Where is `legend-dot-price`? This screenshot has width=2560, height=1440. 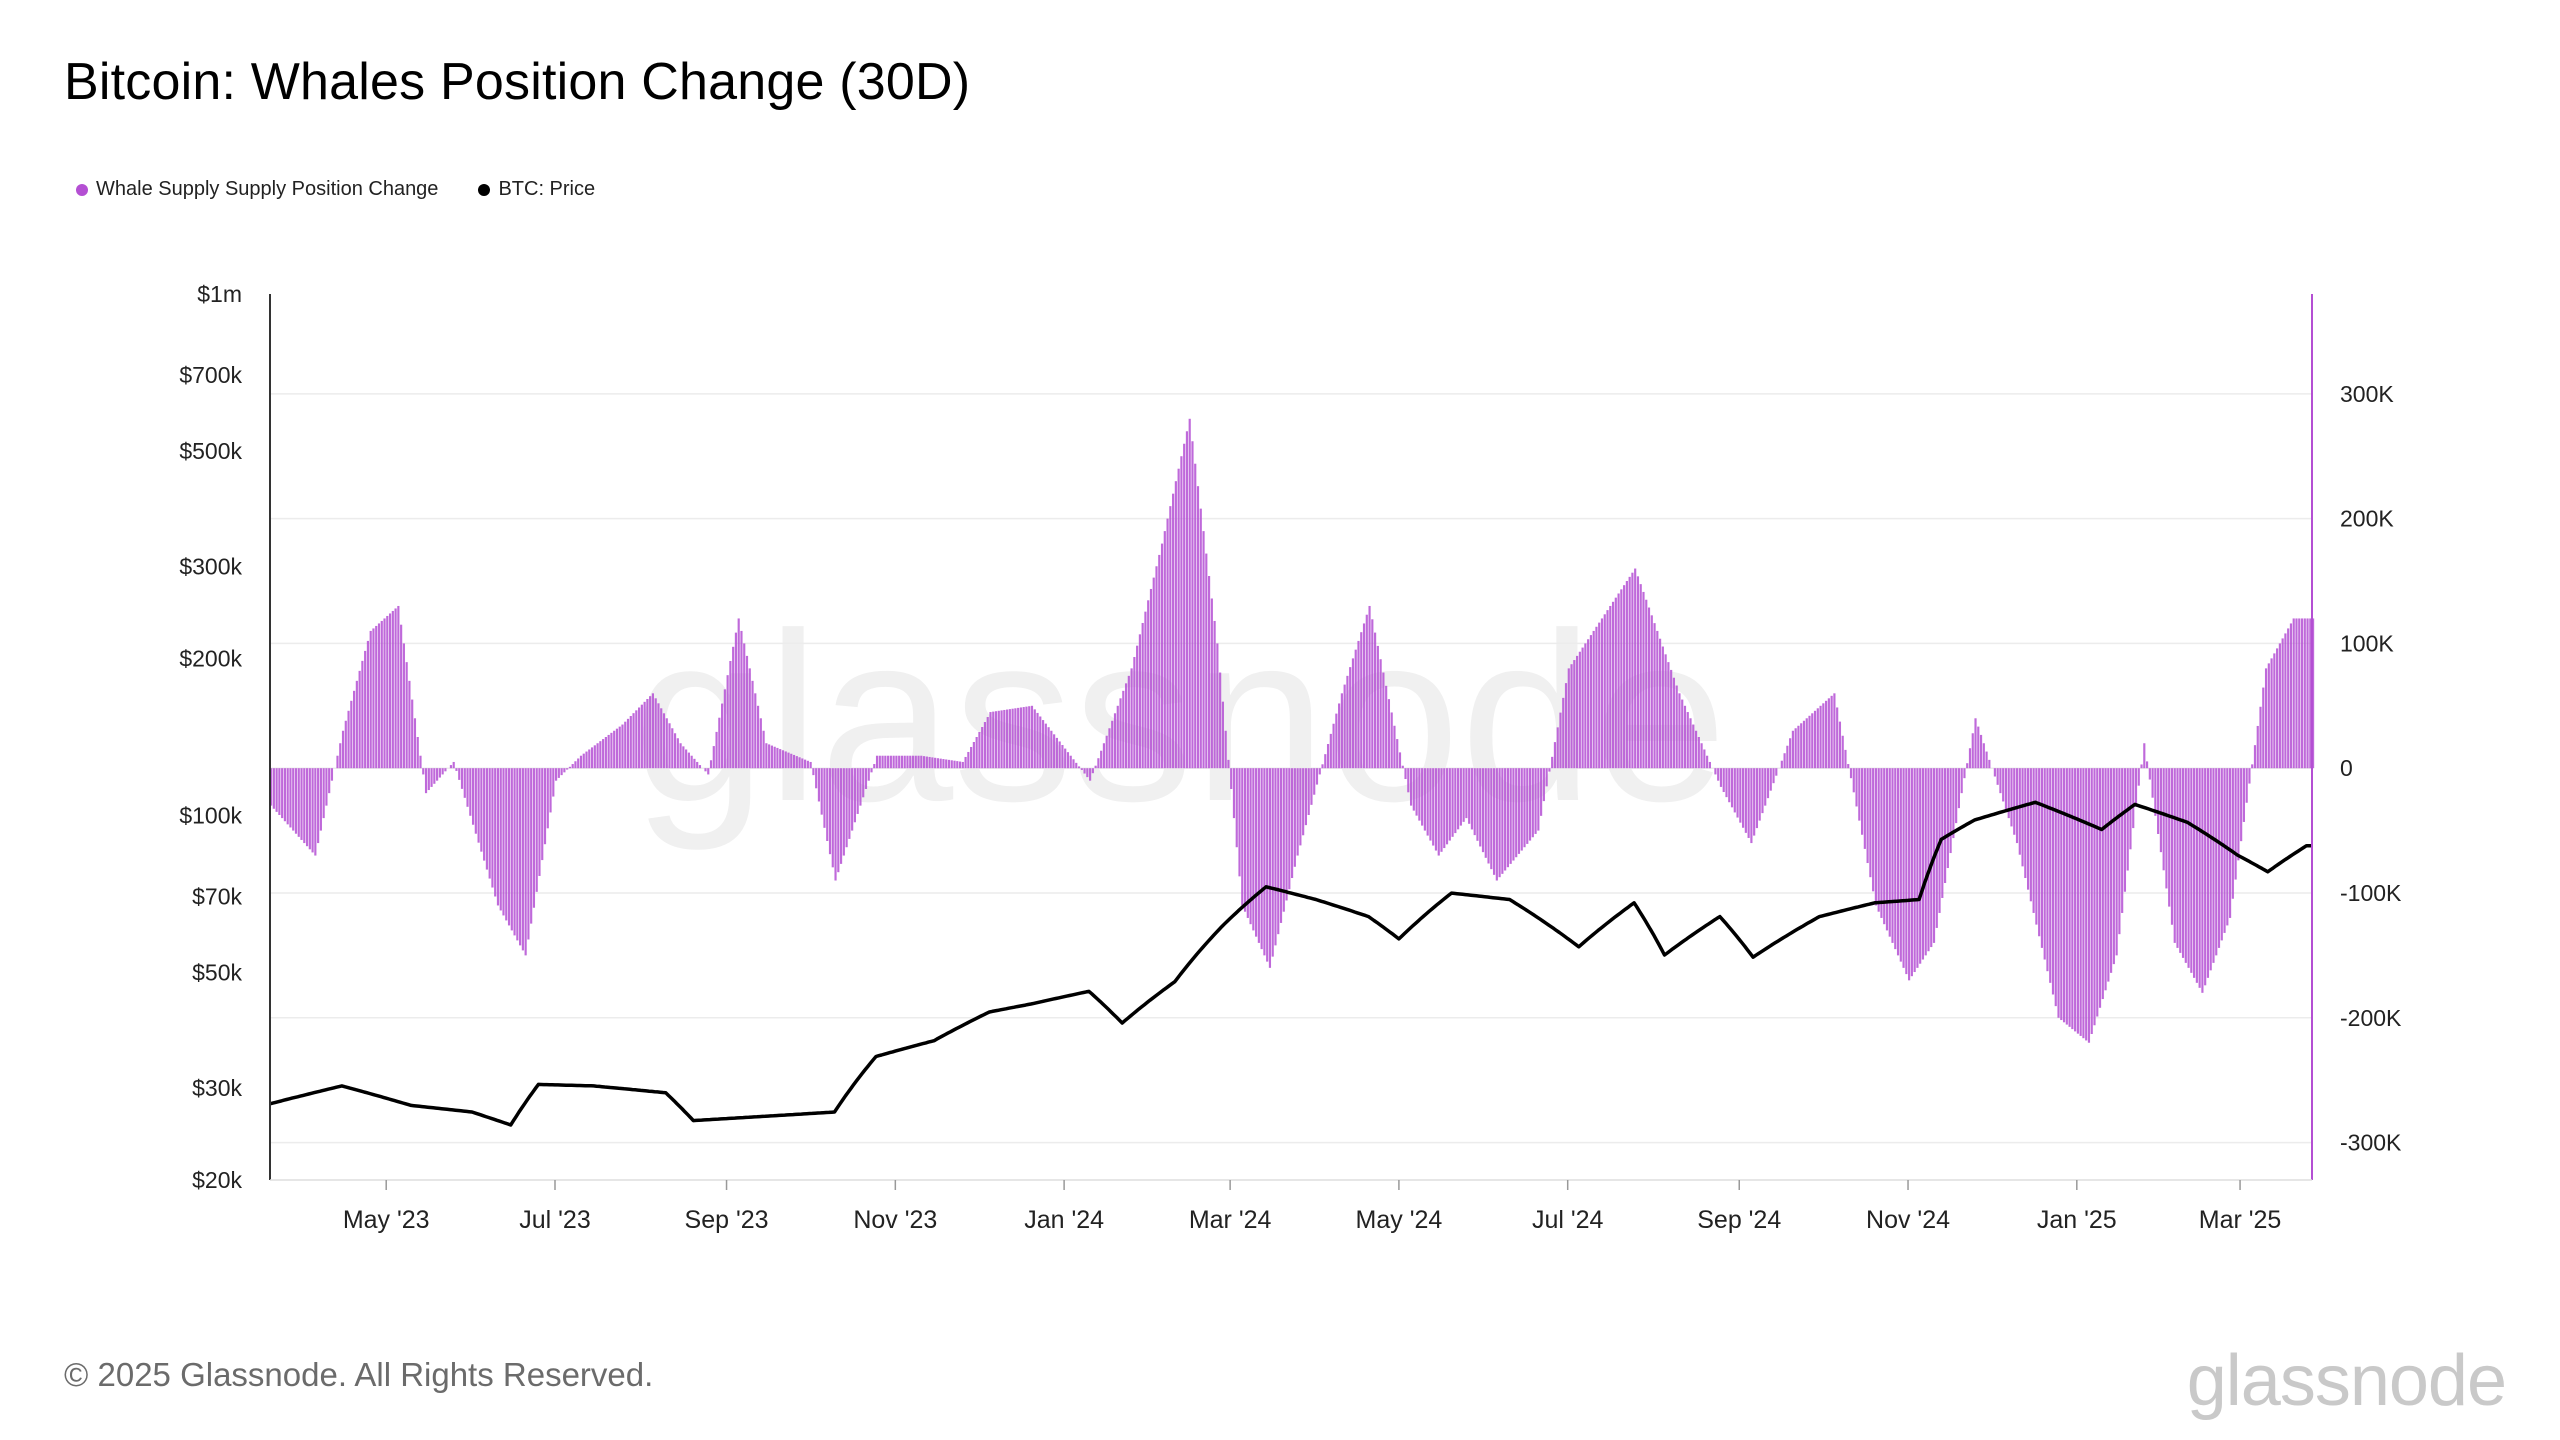
legend-dot-price is located at coordinates (484, 189).